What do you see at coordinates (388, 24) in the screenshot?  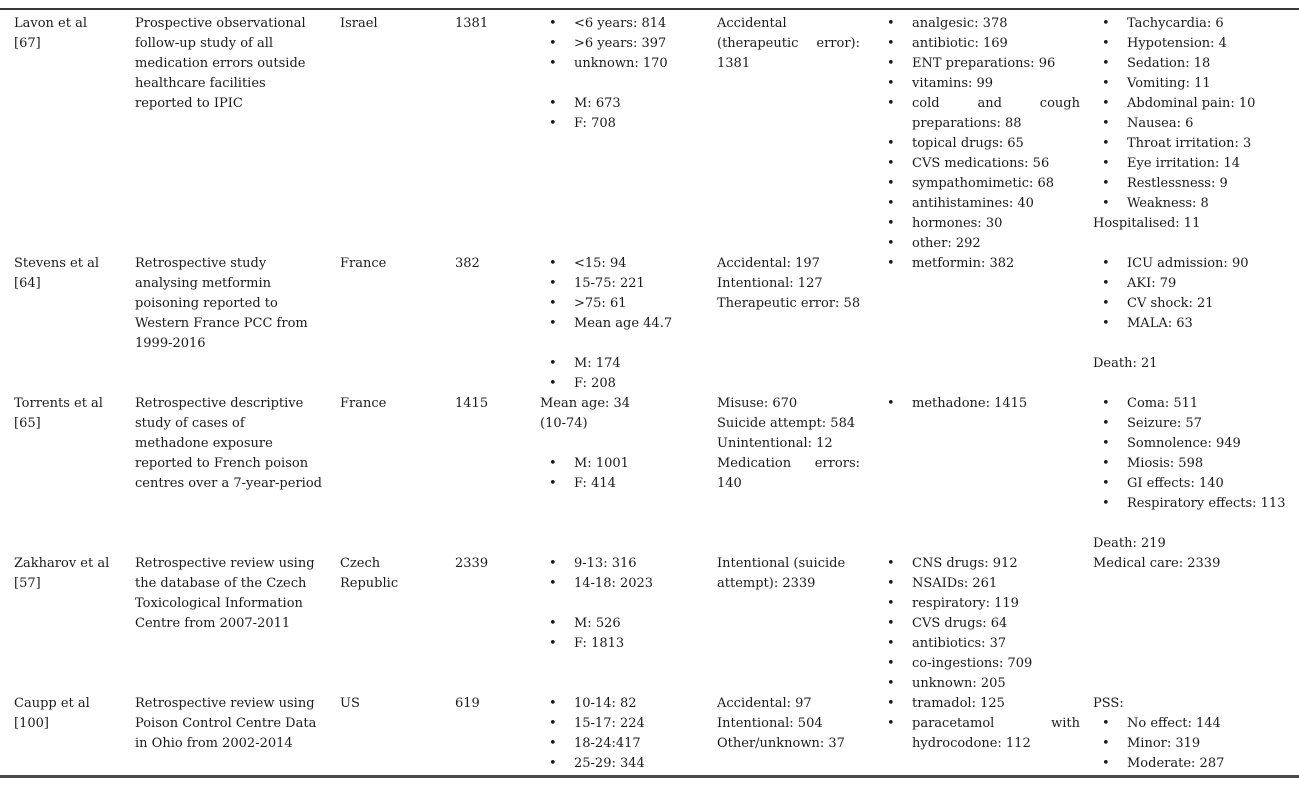 I see `text-block: Israel` at bounding box center [388, 24].